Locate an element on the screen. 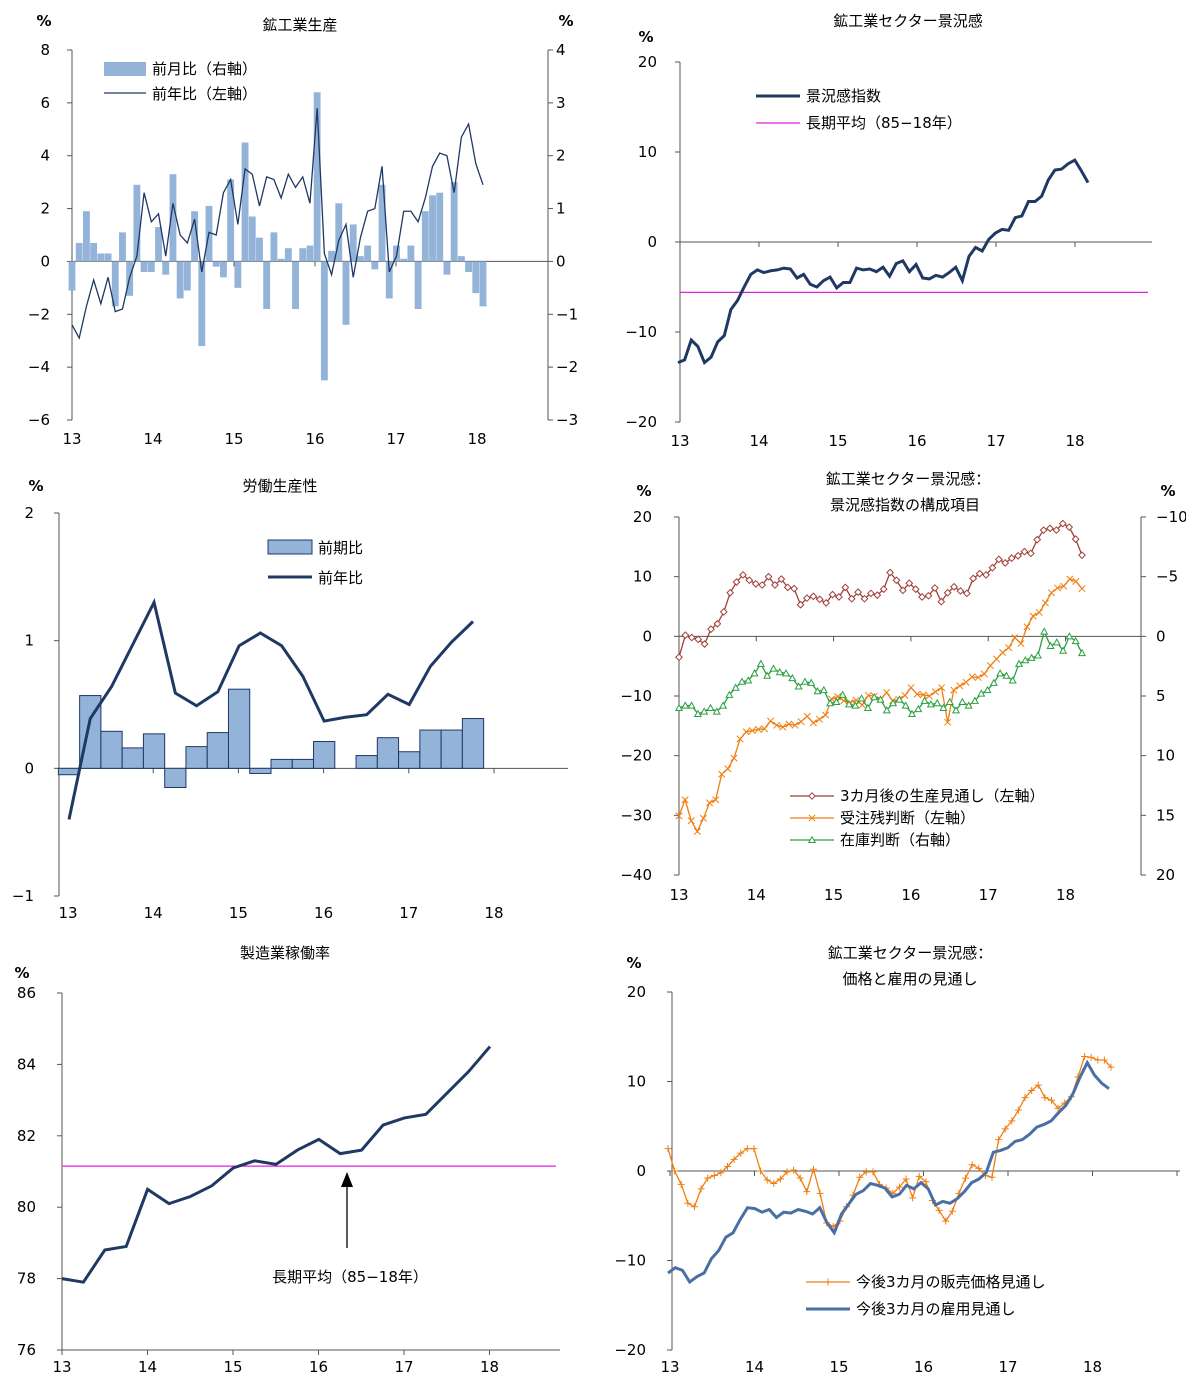 This screenshot has width=1186, height=1378. y-tick-label-left: 1 is located at coordinates (29, 641).